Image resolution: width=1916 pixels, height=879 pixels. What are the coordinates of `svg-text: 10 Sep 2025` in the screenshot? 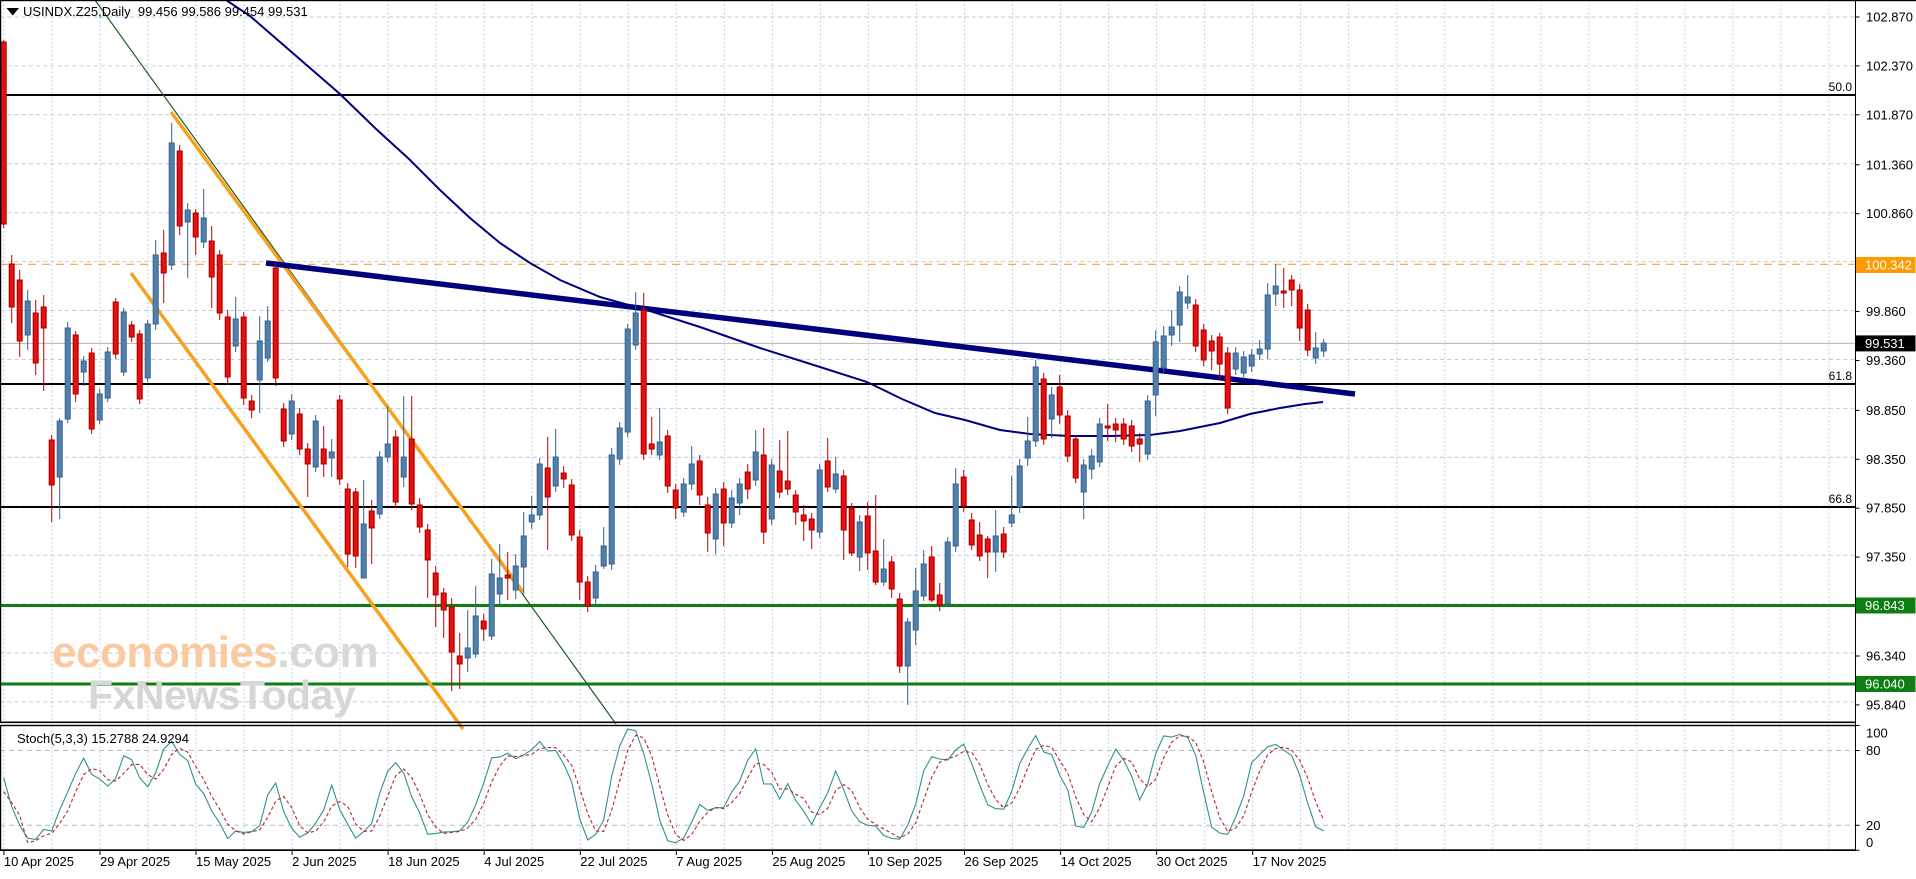 It's located at (905, 861).